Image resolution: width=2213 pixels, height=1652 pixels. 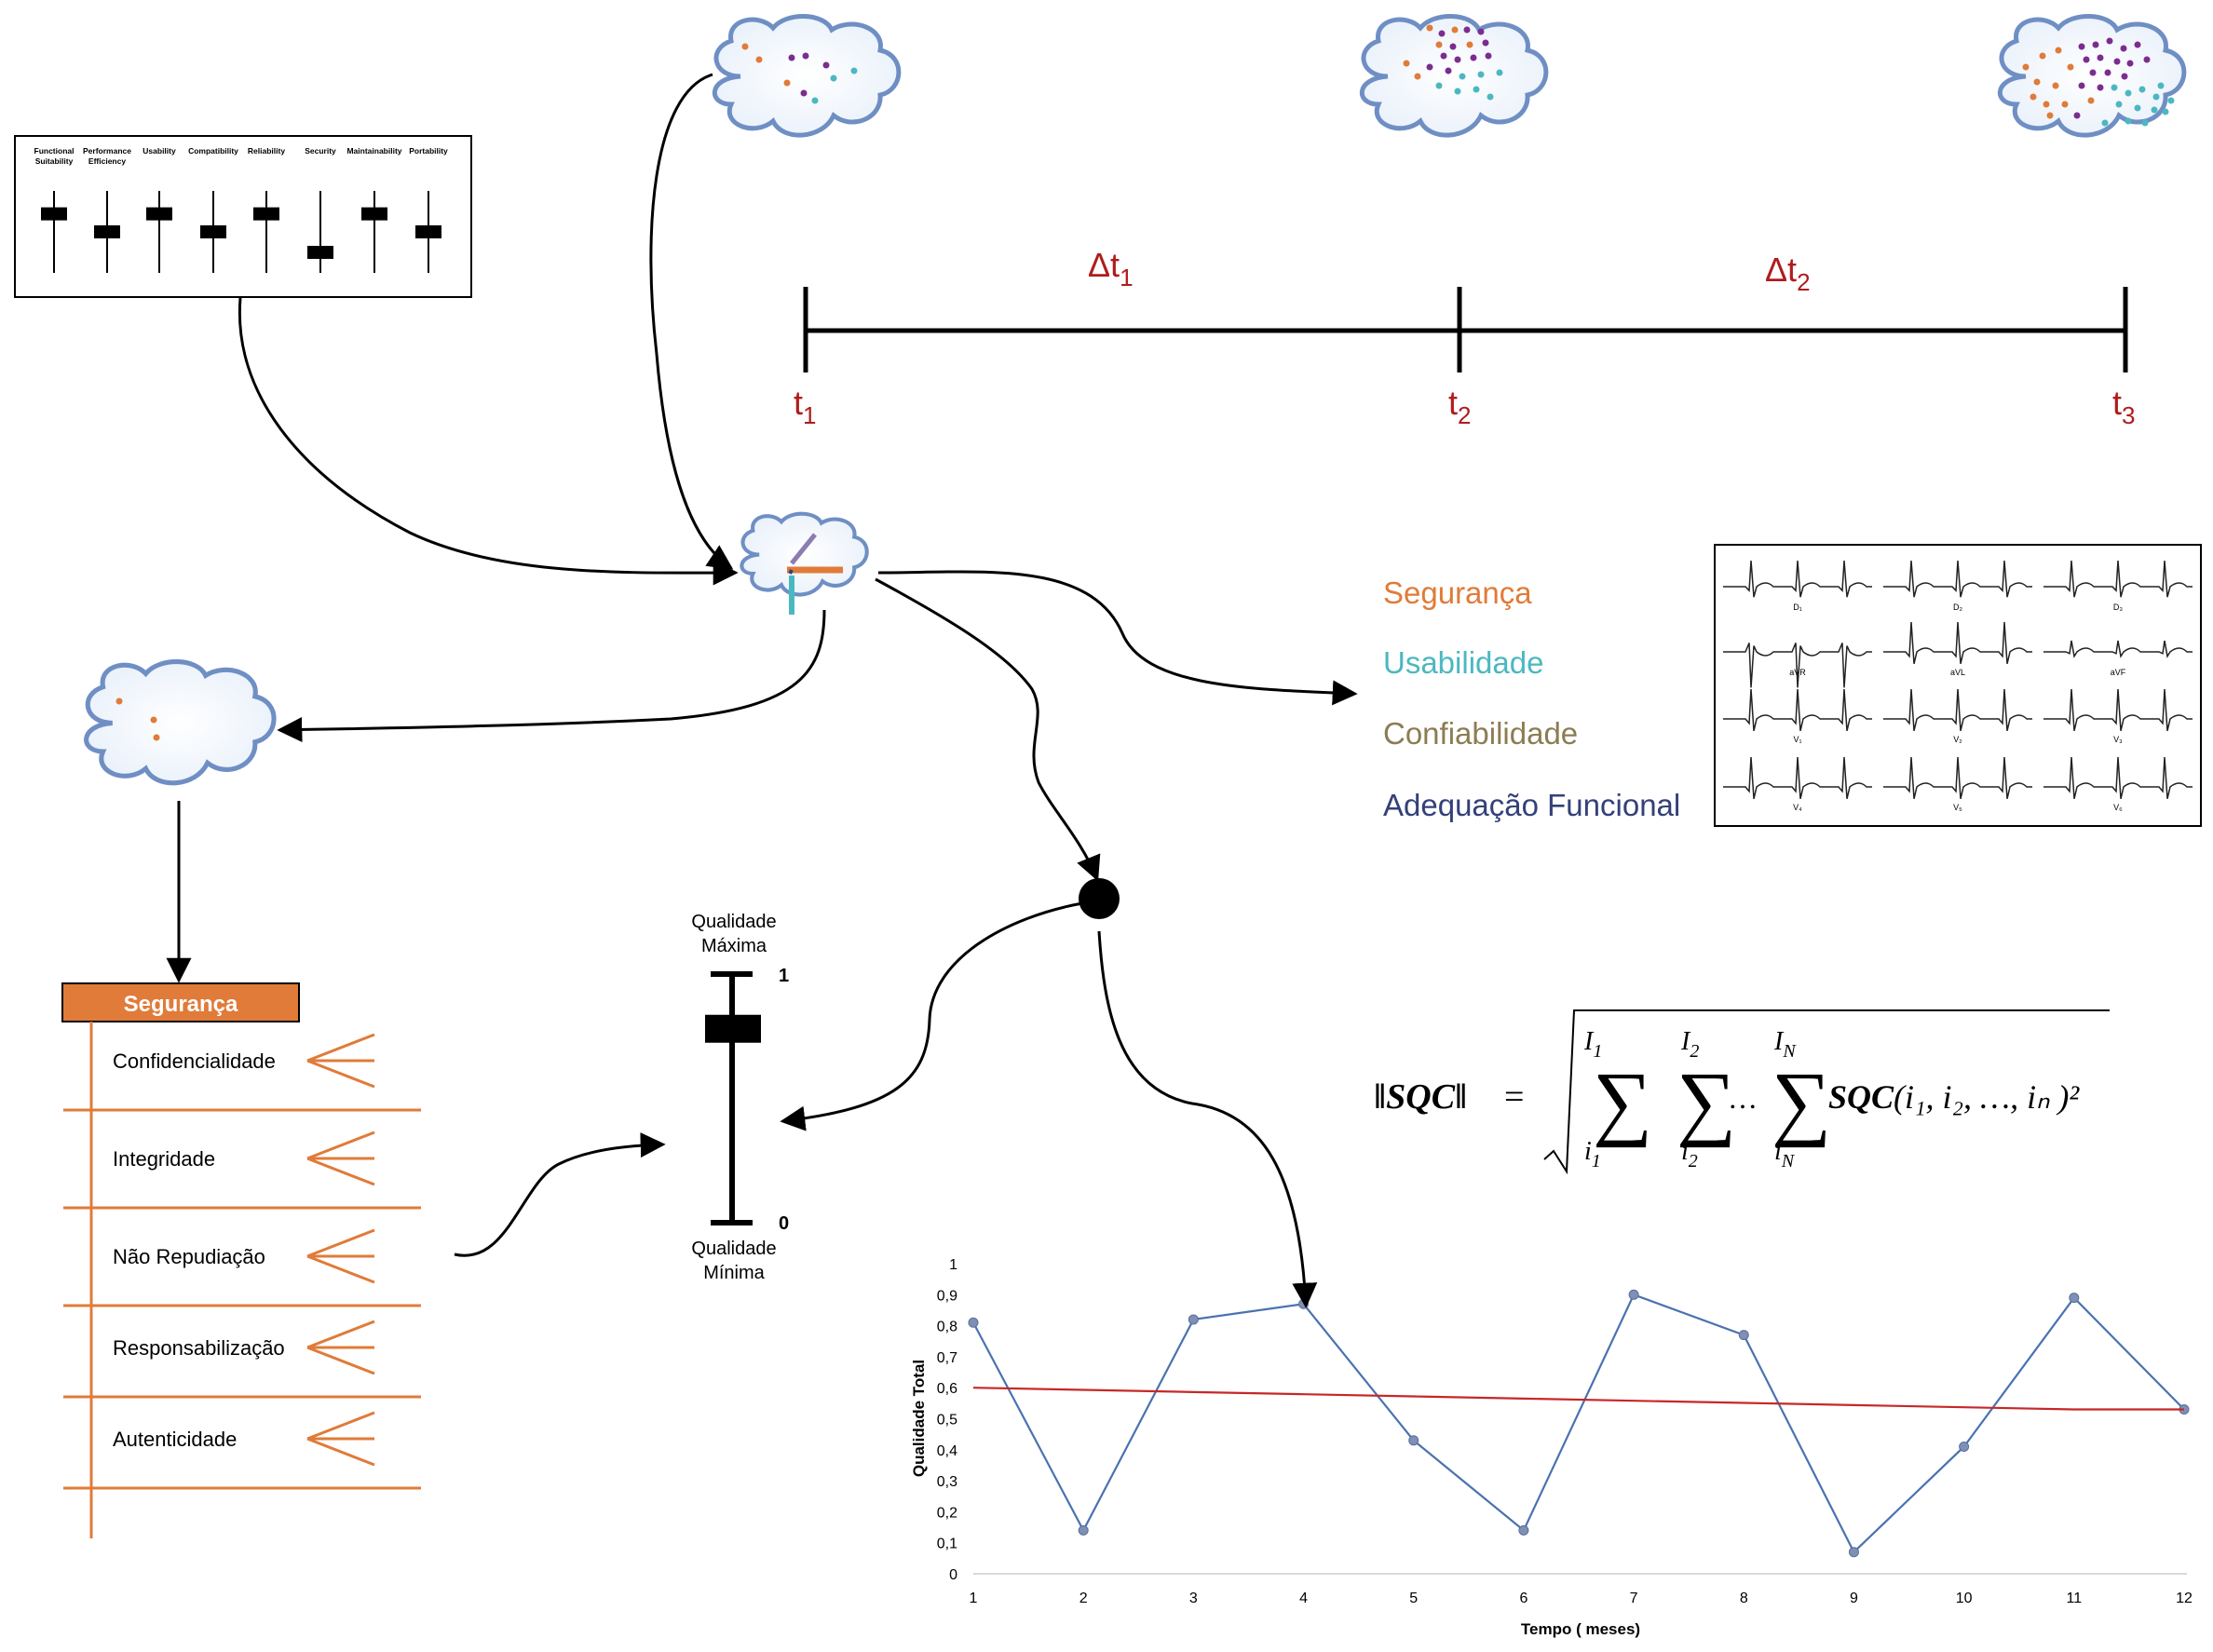 What do you see at coordinates (2118, 672) in the screenshot?
I see `ecg-lead-label: aVF` at bounding box center [2118, 672].